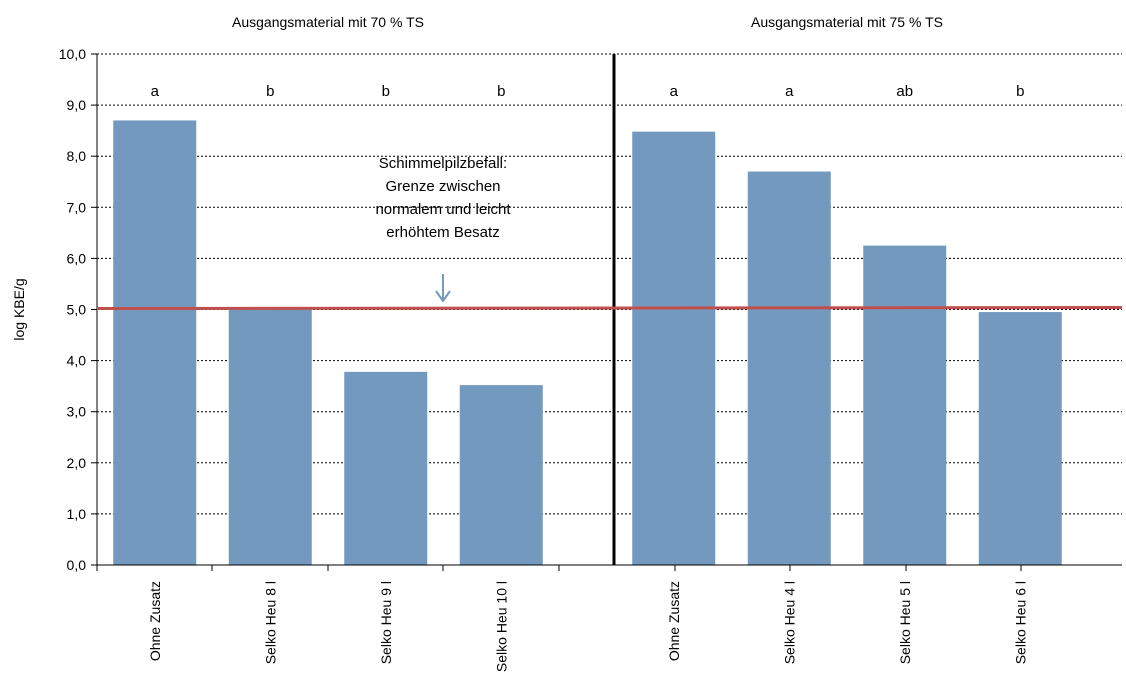 The width and height of the screenshot is (1126, 699). What do you see at coordinates (1020, 622) in the screenshot?
I see `category-label: Selko Heu 6 l` at bounding box center [1020, 622].